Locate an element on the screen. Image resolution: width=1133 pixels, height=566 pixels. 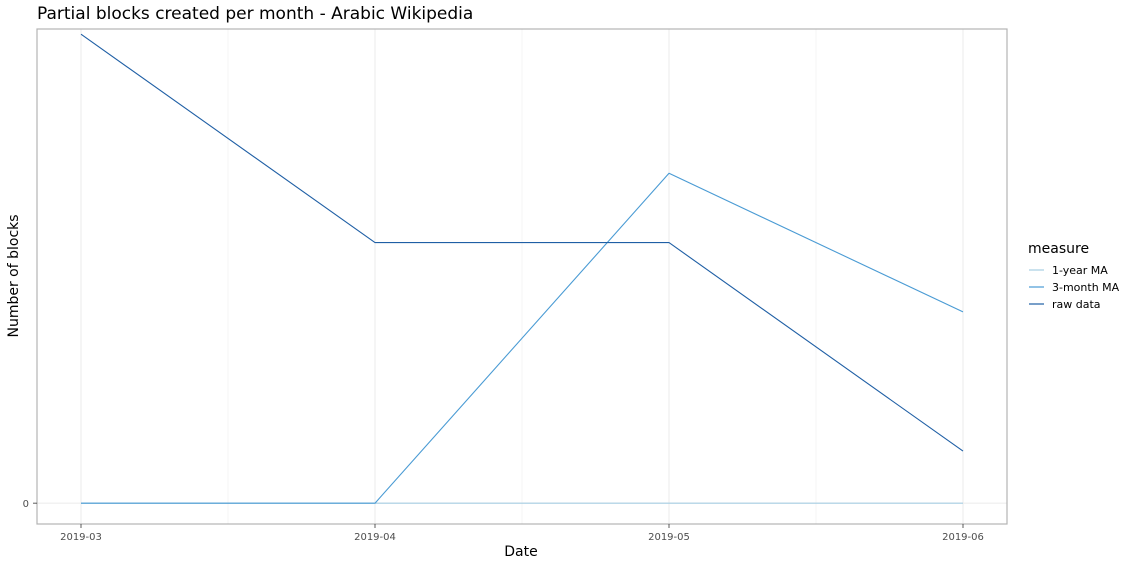
x-tick-label: 2019-03 is located at coordinates (81, 537).